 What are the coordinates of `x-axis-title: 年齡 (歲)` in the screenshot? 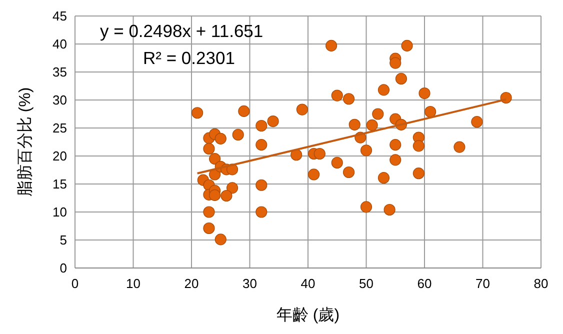 It's located at (308, 315).